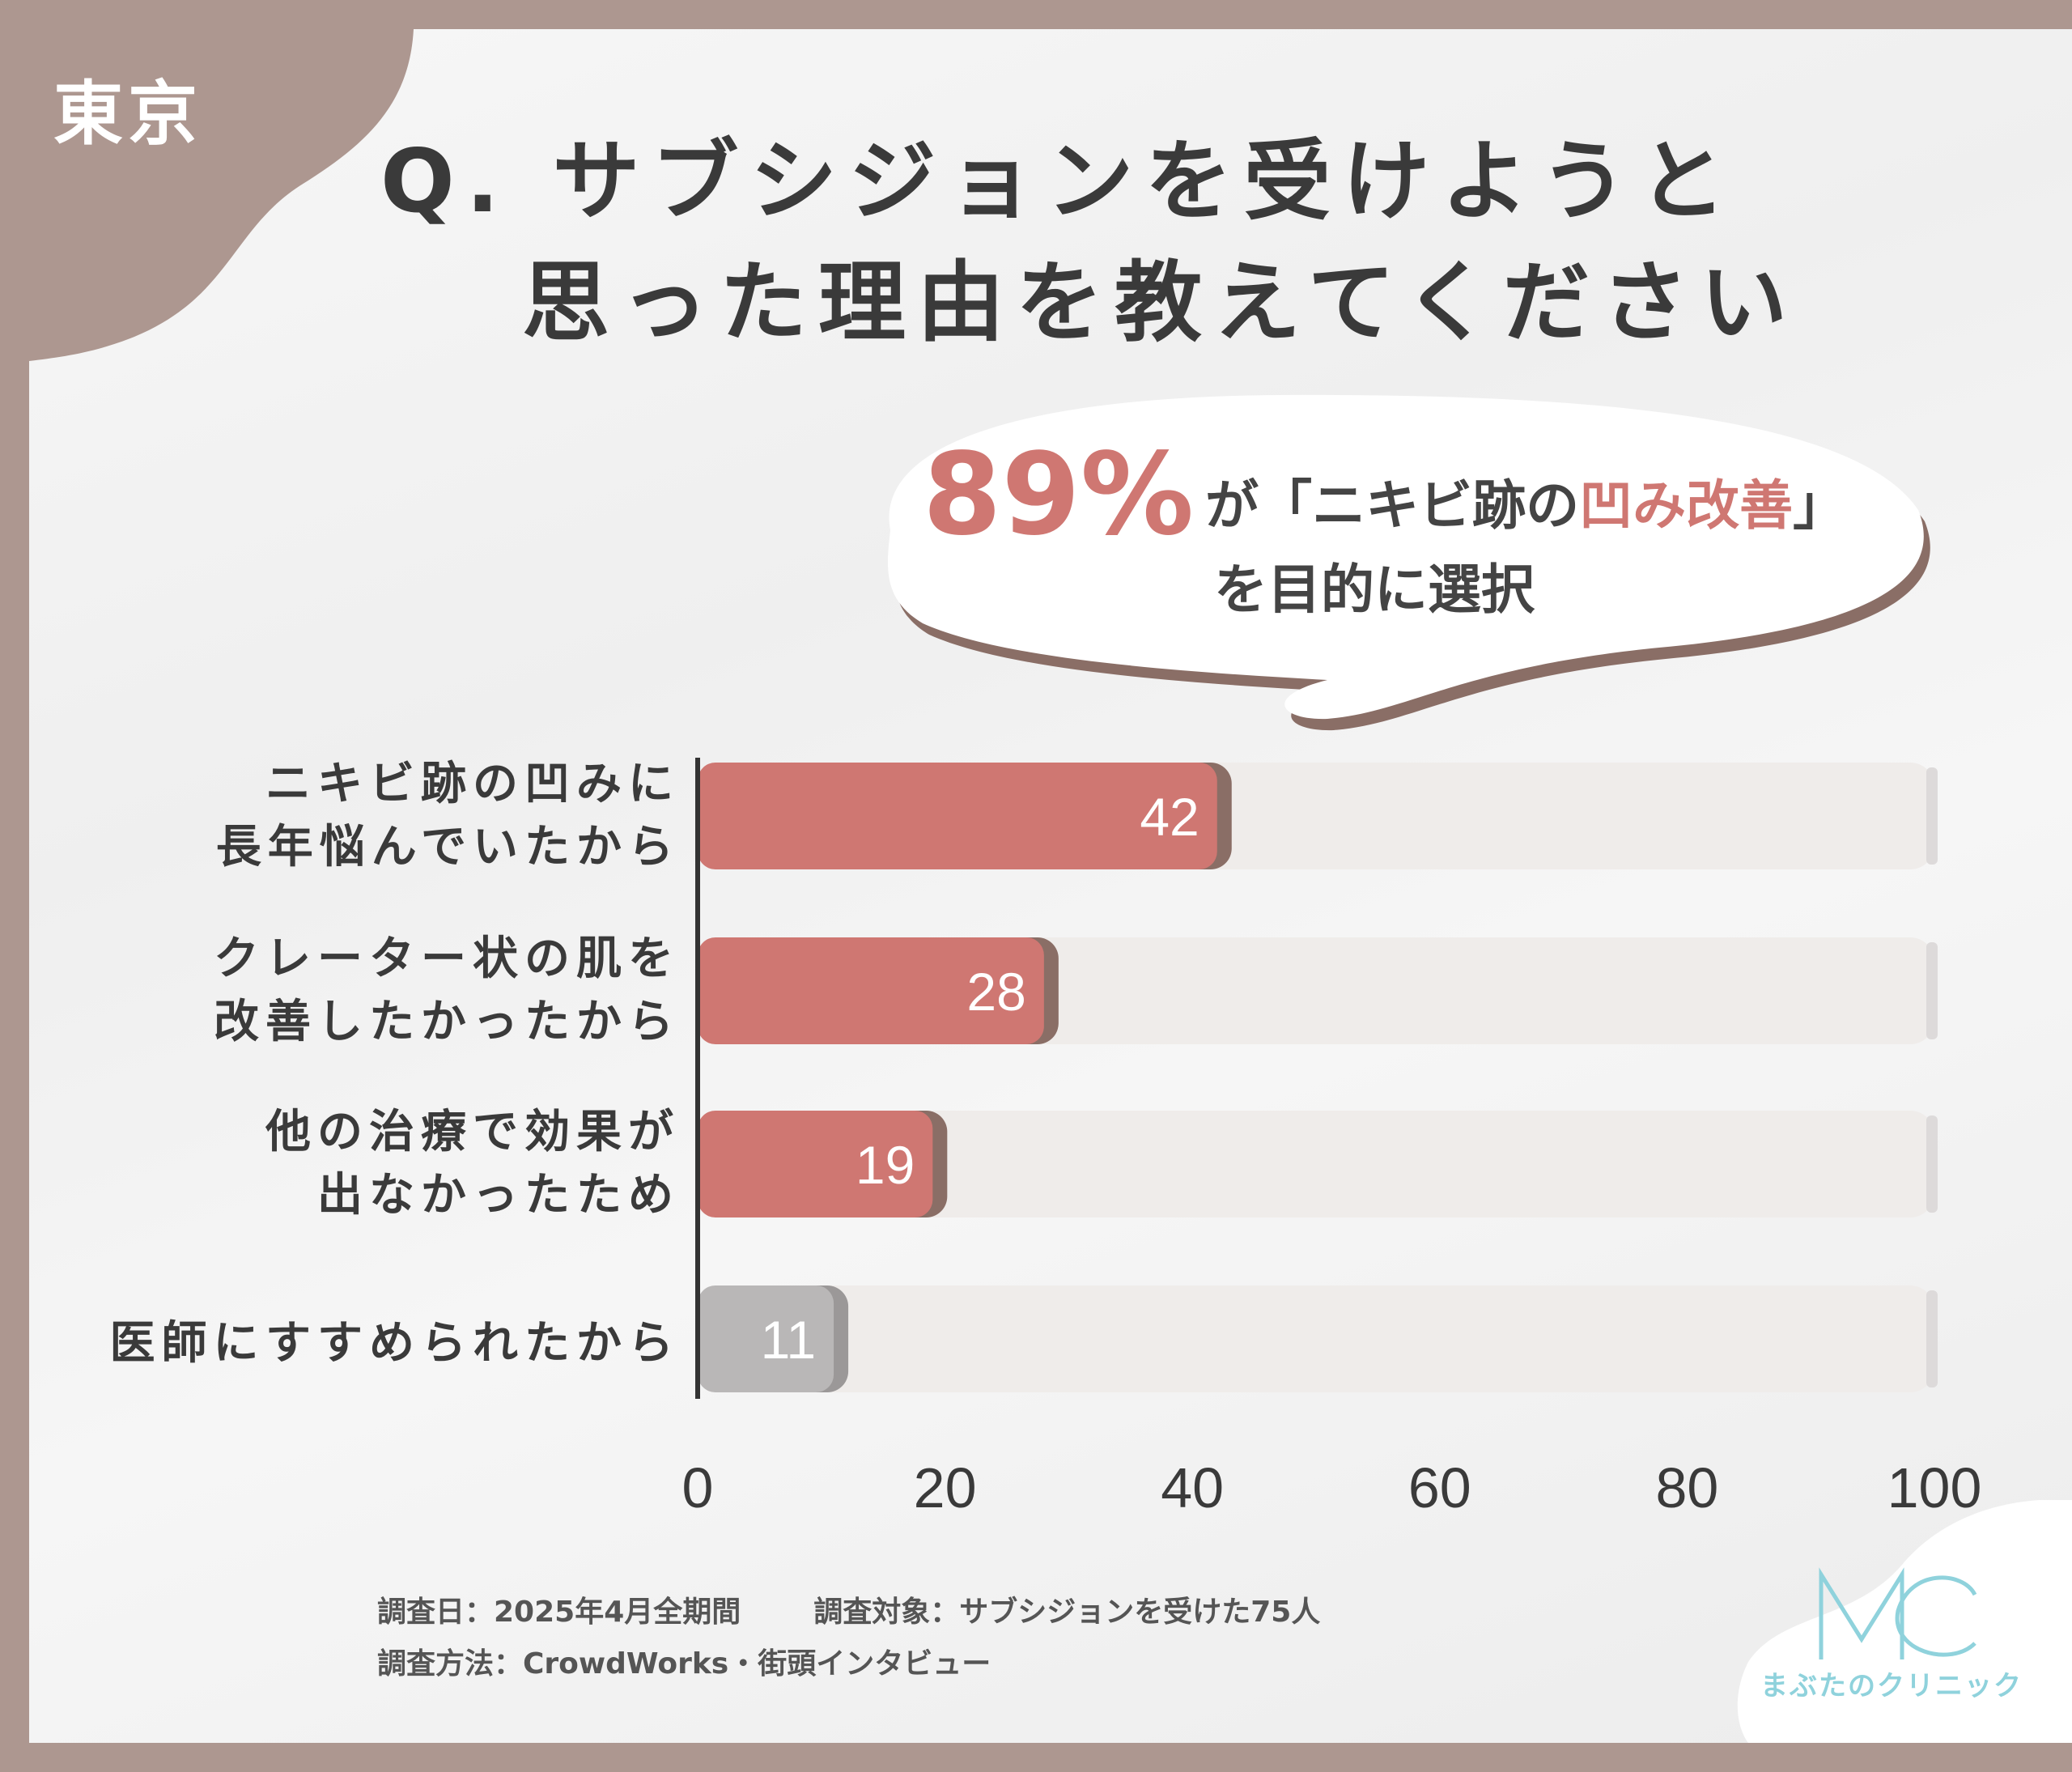 This screenshot has height=1772, width=2072. What do you see at coordinates (447, 991) in the screenshot?
I see `category-label: クレーター状の肌を 改善したかったから` at bounding box center [447, 991].